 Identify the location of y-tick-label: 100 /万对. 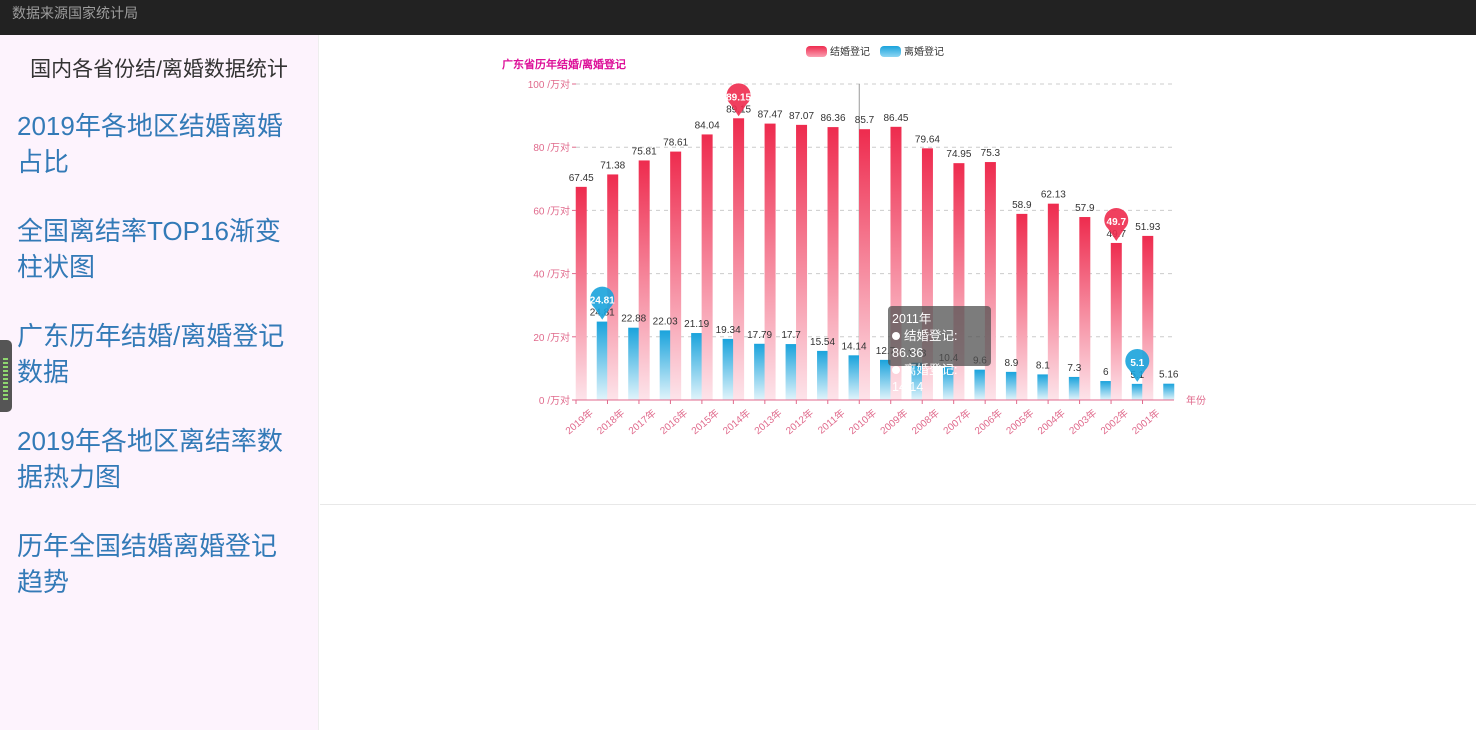
(549, 84).